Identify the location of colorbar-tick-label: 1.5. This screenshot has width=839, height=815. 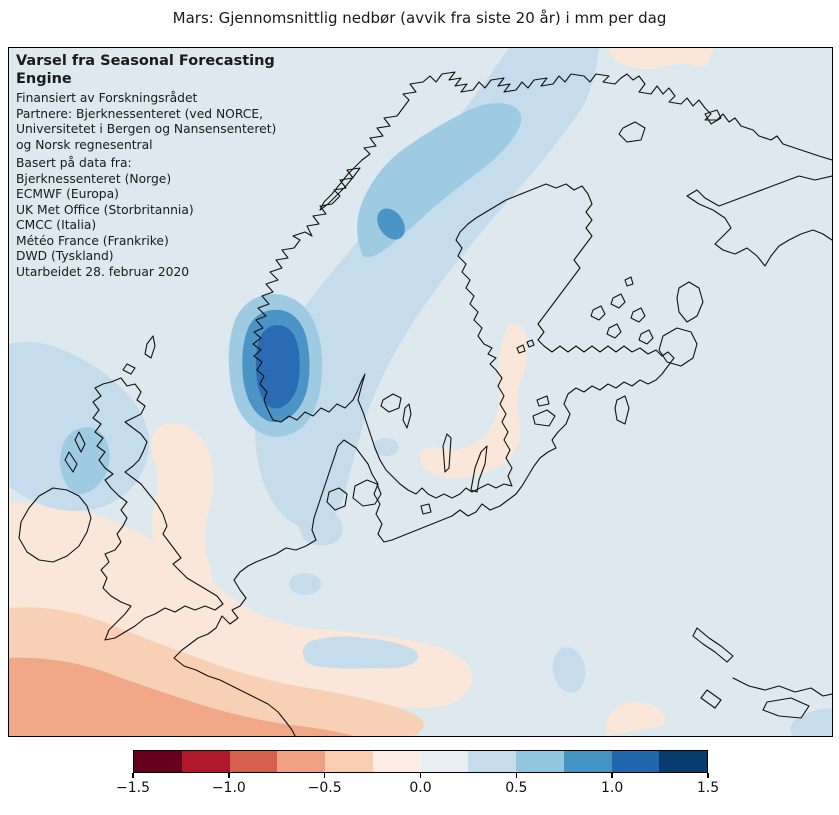
(708, 788).